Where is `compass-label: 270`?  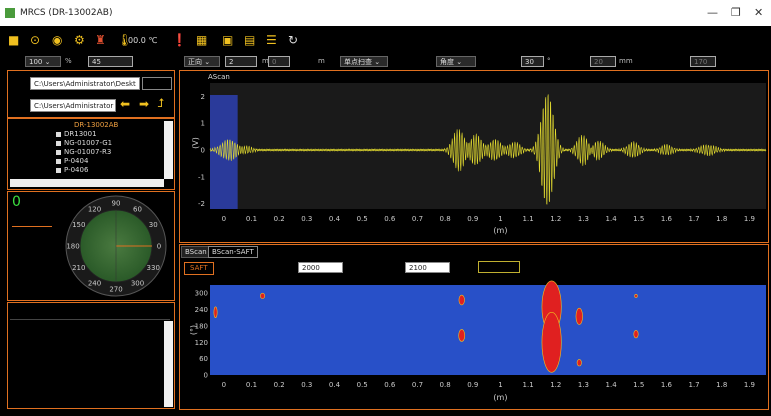 compass-label: 270 is located at coordinates (115, 290).